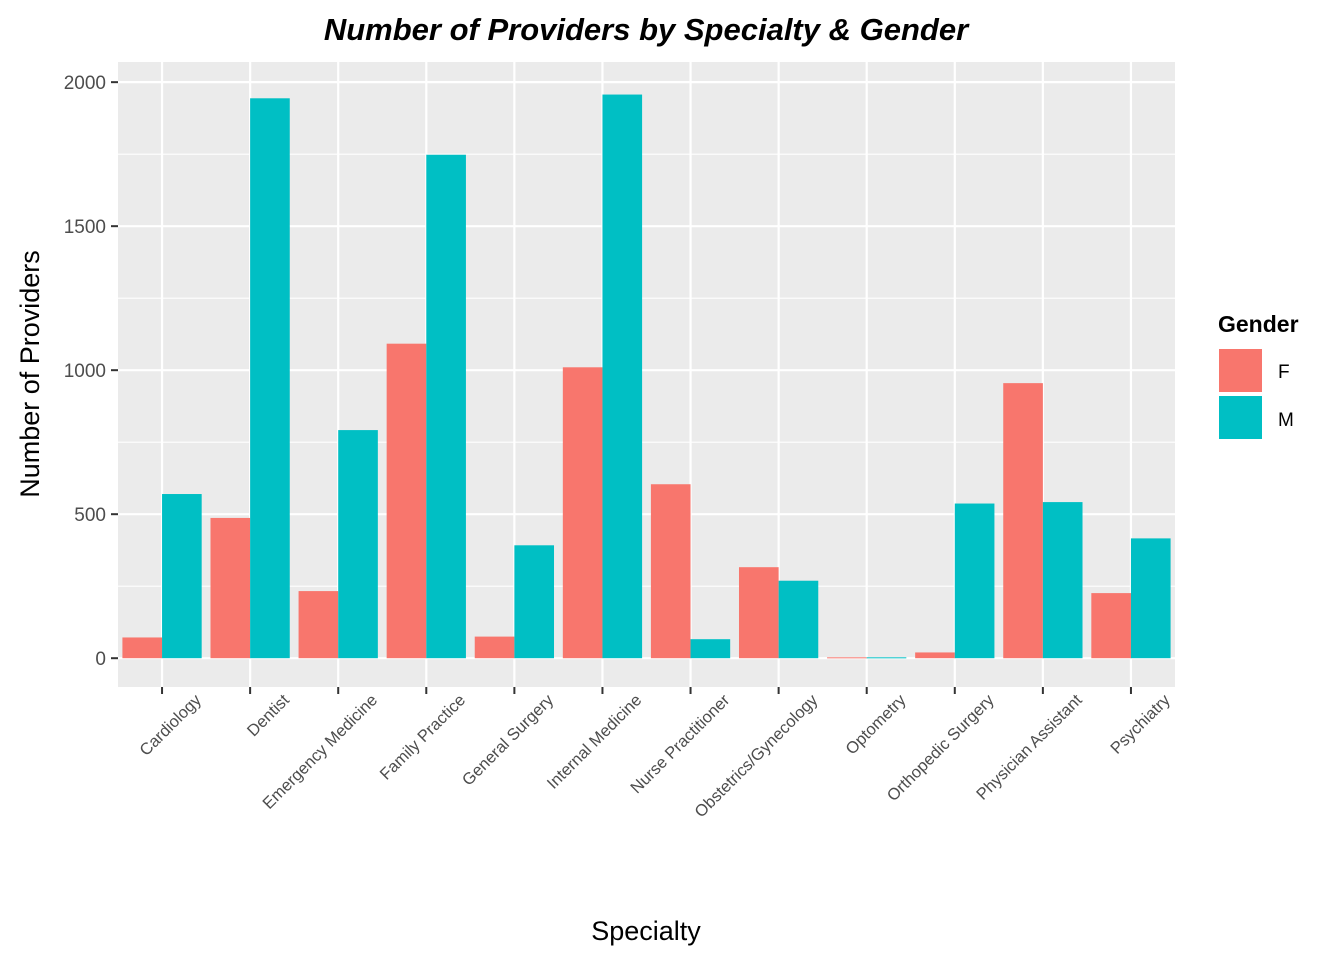  I want to click on x-axis-title: Specialty, so click(646, 931).